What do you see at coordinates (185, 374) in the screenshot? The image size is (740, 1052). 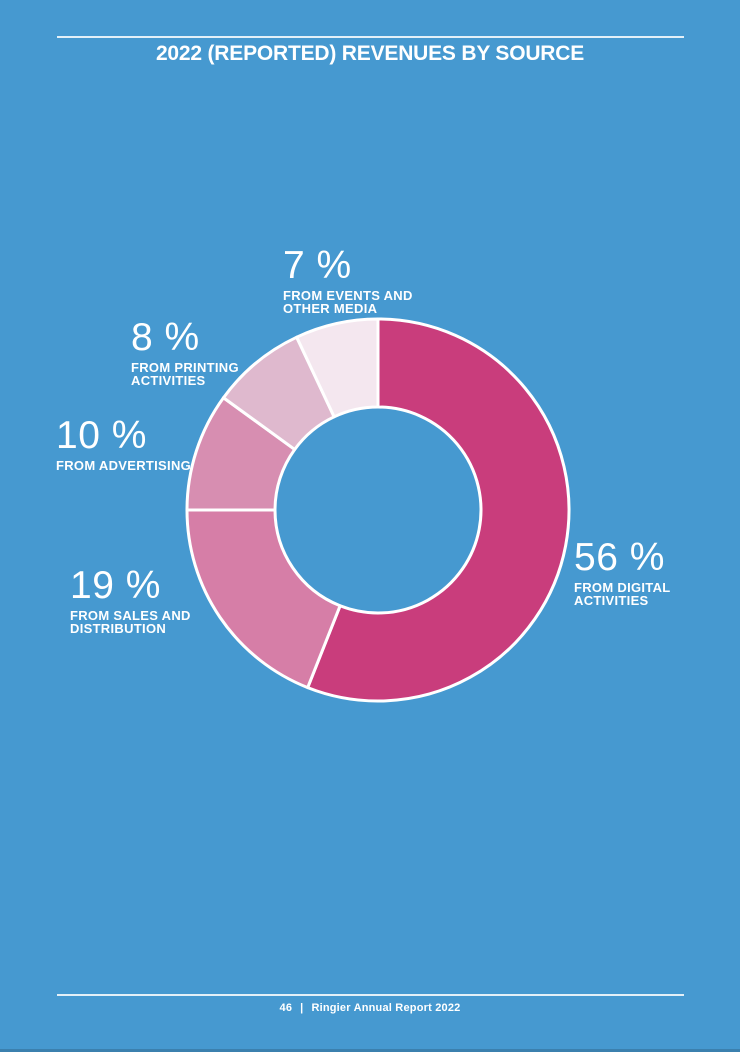 I see `segment-caption-printing: FROM PRINTING ACTIVITIES` at bounding box center [185, 374].